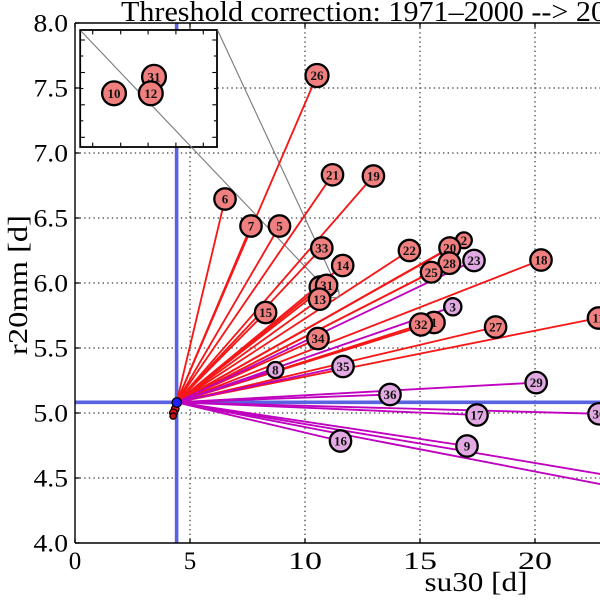  I want to click on svg-text: 6.5, so click(51, 219).